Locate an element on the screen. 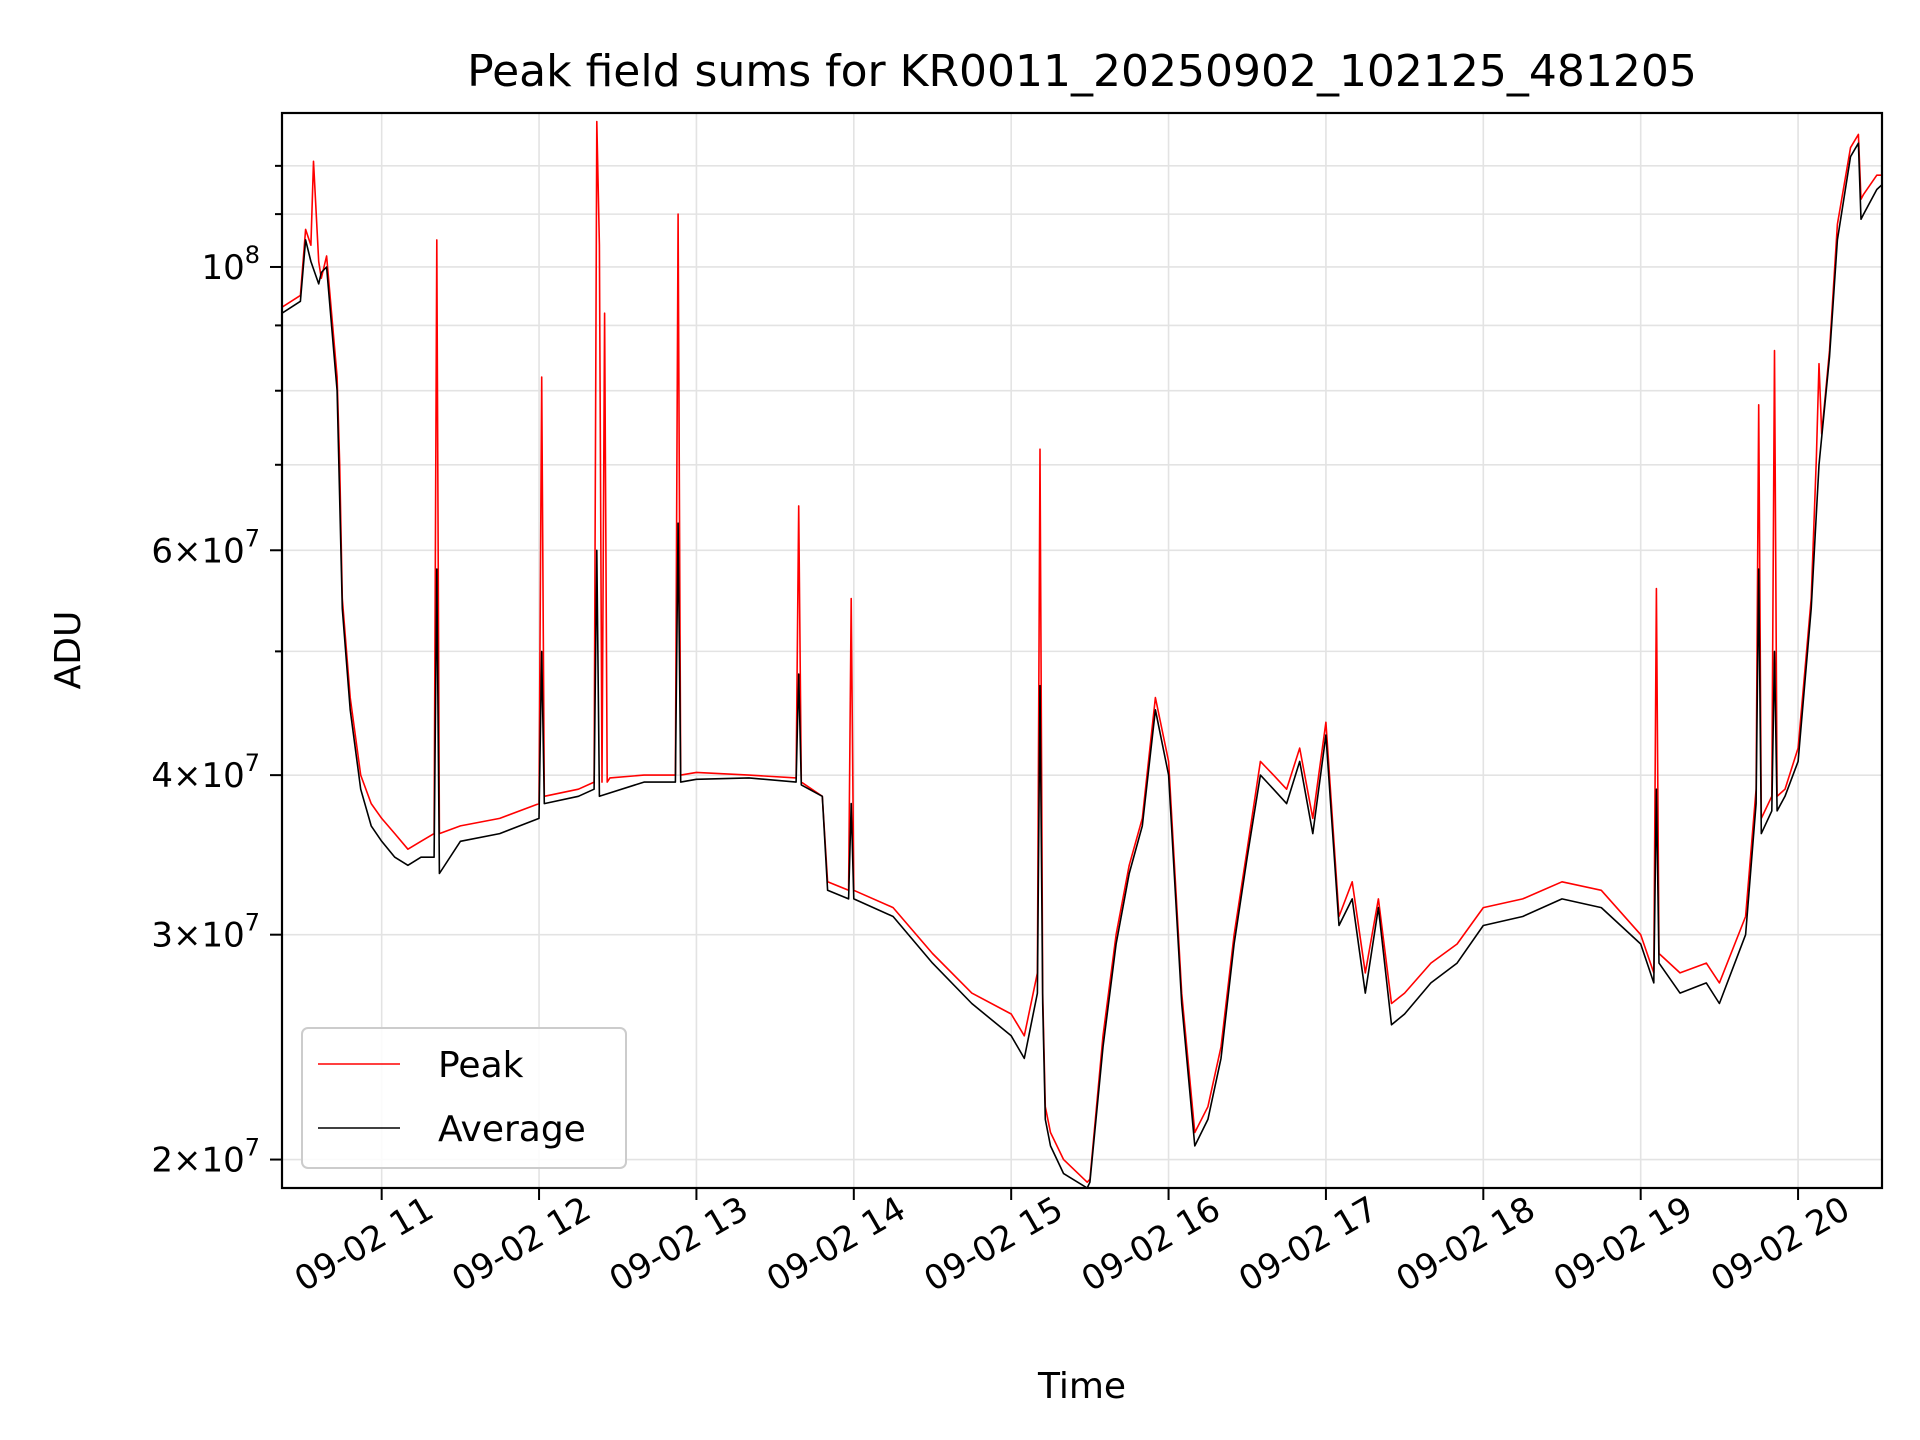 The height and width of the screenshot is (1440, 1920). legend-label-average: Average is located at coordinates (512, 1129).